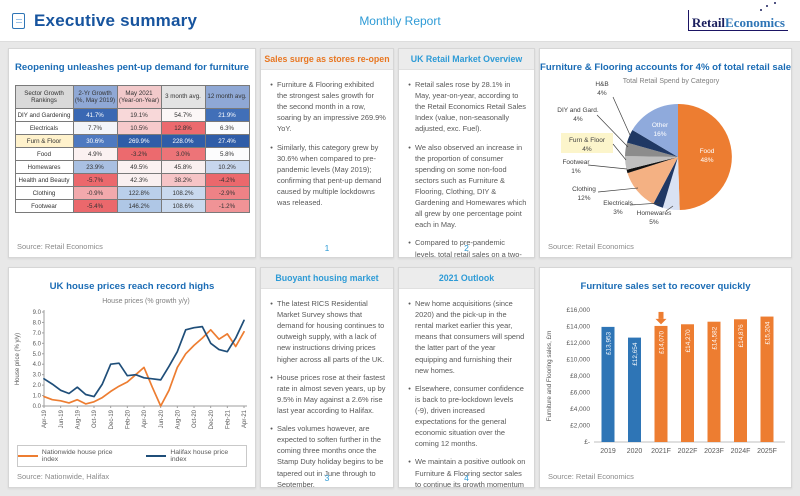  Describe the element at coordinates (183, 128) in the screenshot. I see `value-cell: 12.8%` at that location.